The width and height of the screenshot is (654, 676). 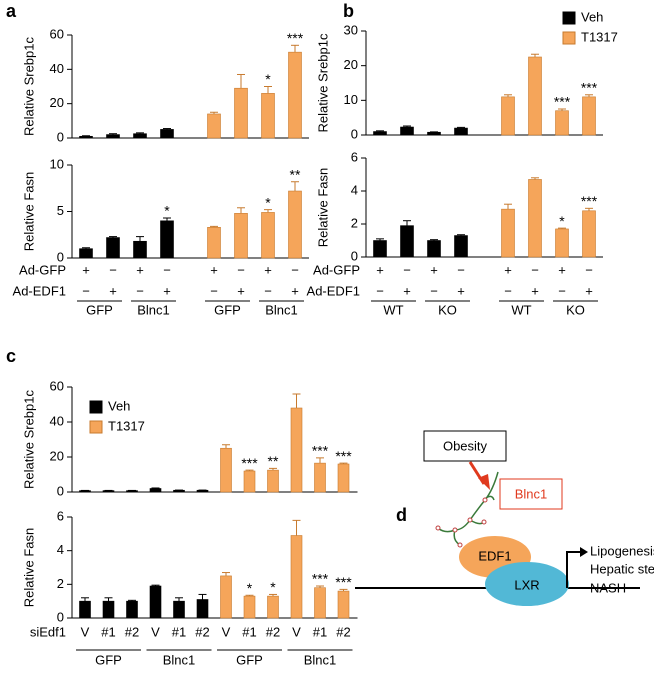 I want to click on row-label: Ad-EDF1, so click(x=39, y=290).